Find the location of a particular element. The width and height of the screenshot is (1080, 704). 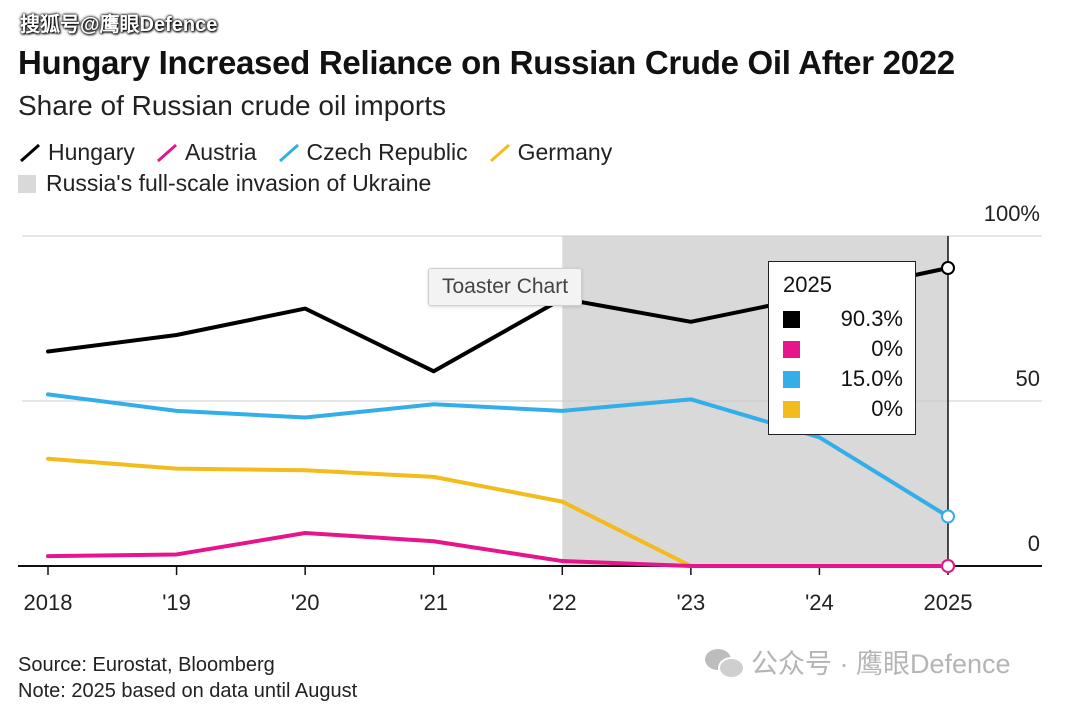

x-tick-label: 2025 is located at coordinates (948, 602).